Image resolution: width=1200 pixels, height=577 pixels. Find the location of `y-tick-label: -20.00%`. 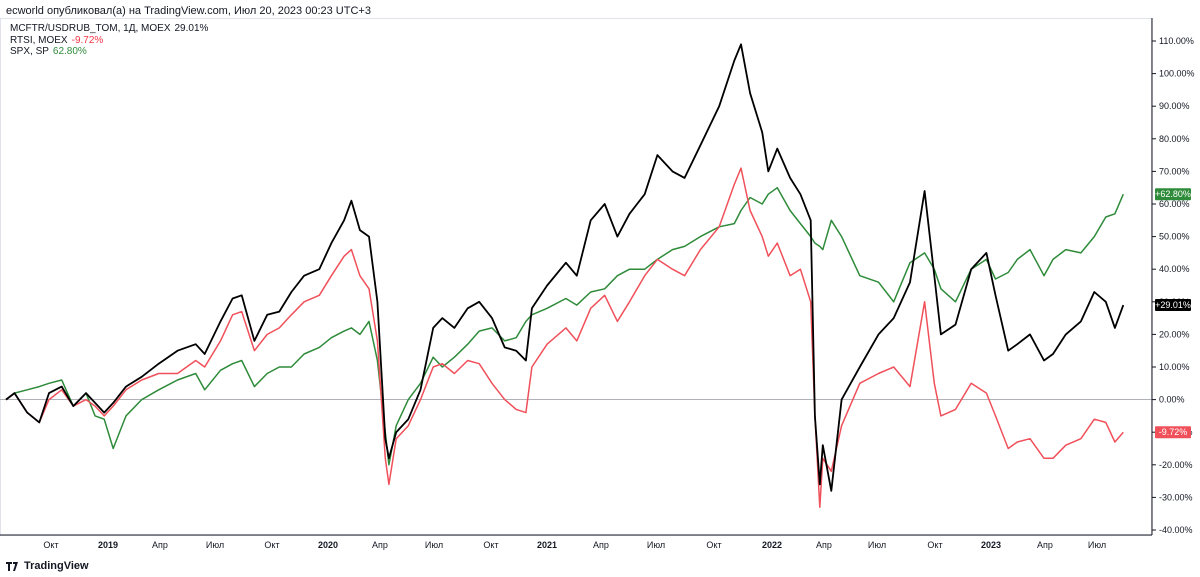

y-tick-label: -20.00% is located at coordinates (1176, 465).